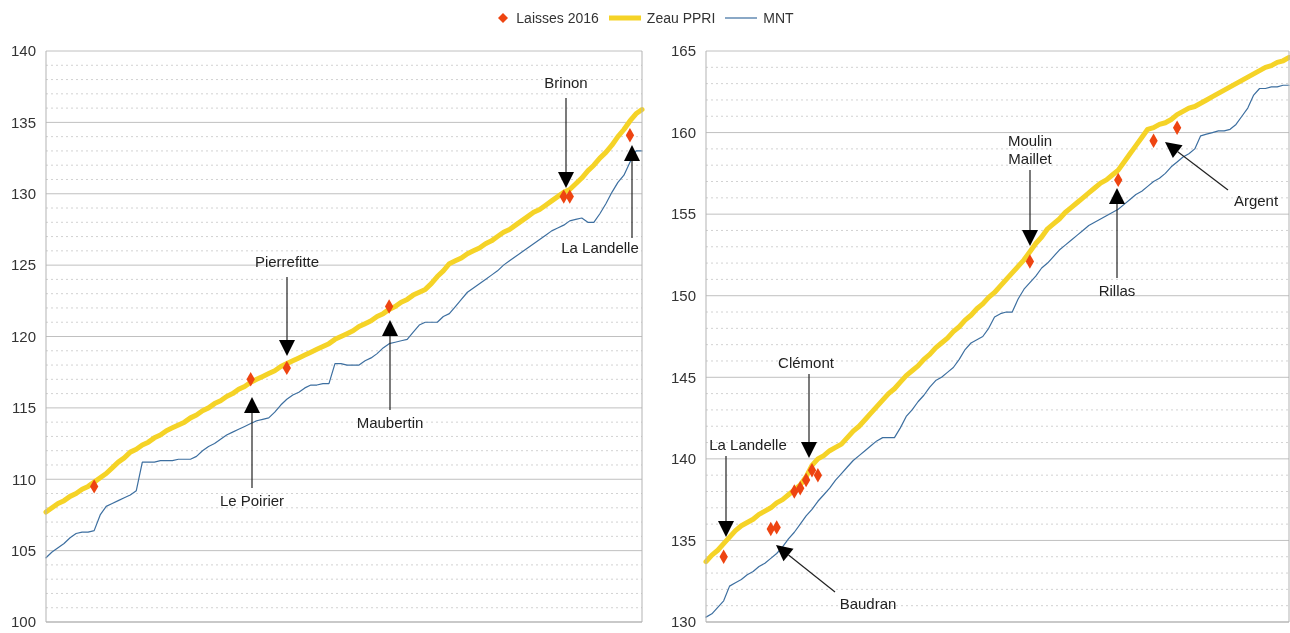 The image size is (1290, 633). What do you see at coordinates (23, 336) in the screenshot?
I see `y-tick-label: 120` at bounding box center [23, 336].